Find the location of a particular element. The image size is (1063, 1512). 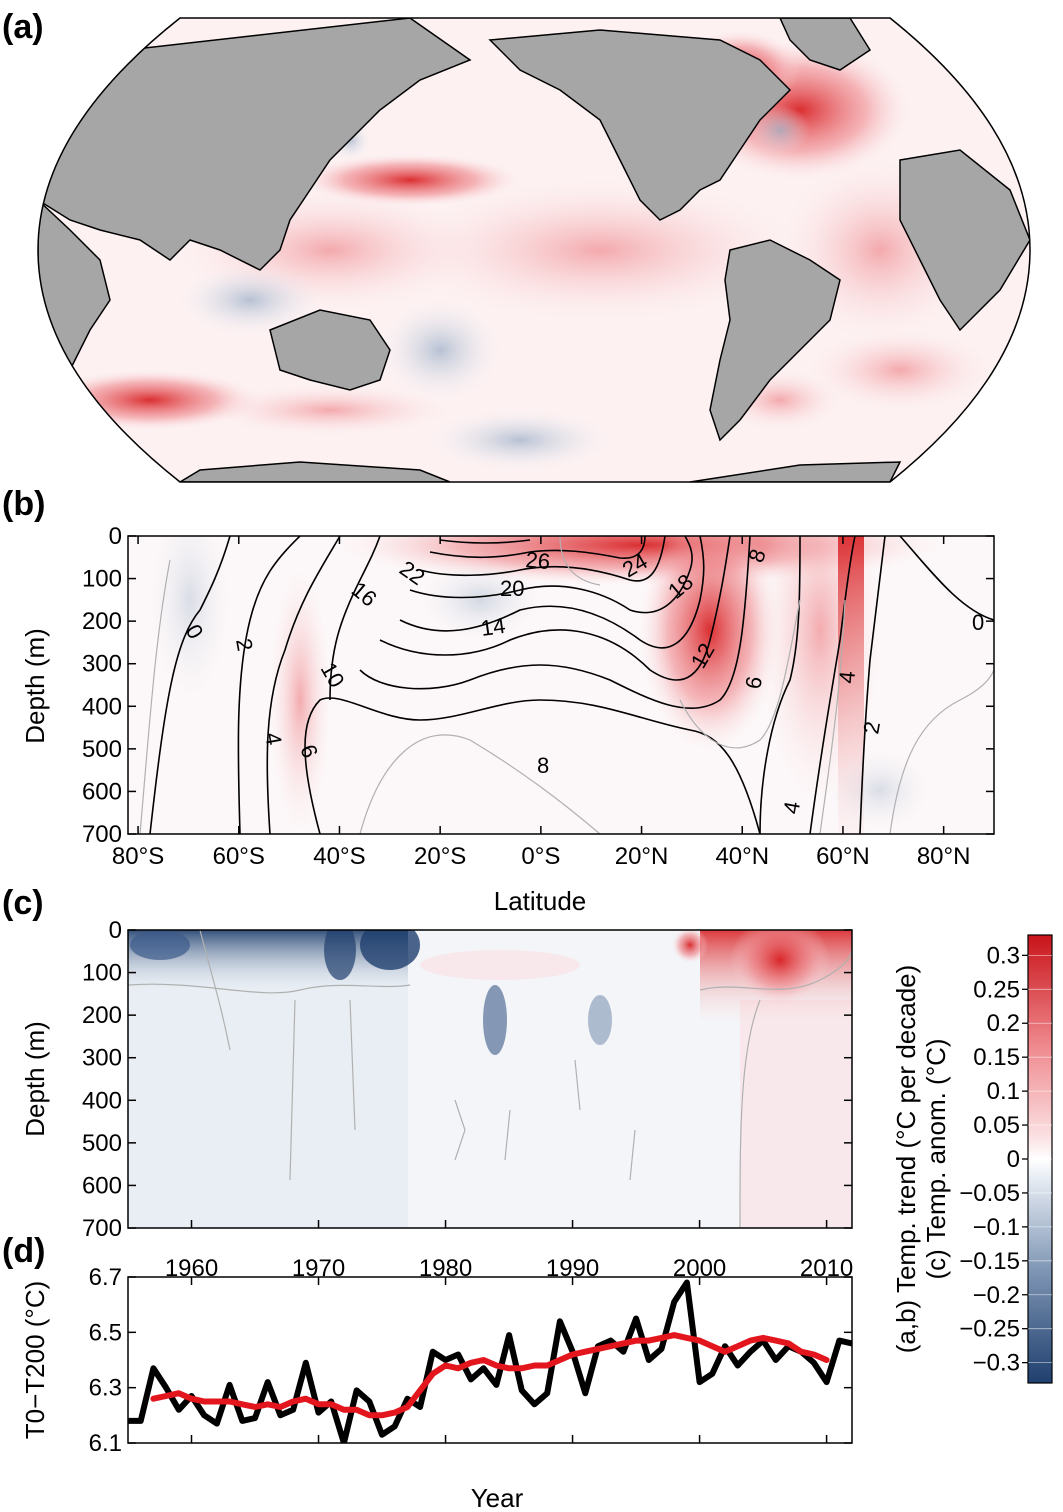

colorbar-tick-label: 0.15 is located at coordinates (996, 1057).